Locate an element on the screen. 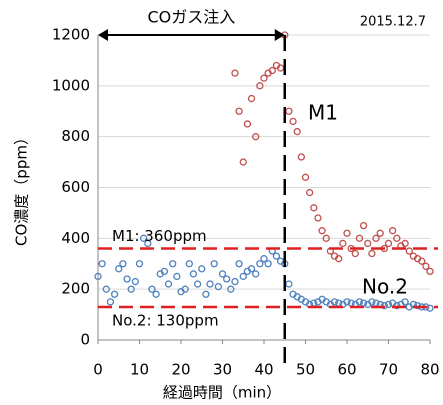 The width and height of the screenshot is (443, 405). injection-label: COガス注入 is located at coordinates (191, 17).